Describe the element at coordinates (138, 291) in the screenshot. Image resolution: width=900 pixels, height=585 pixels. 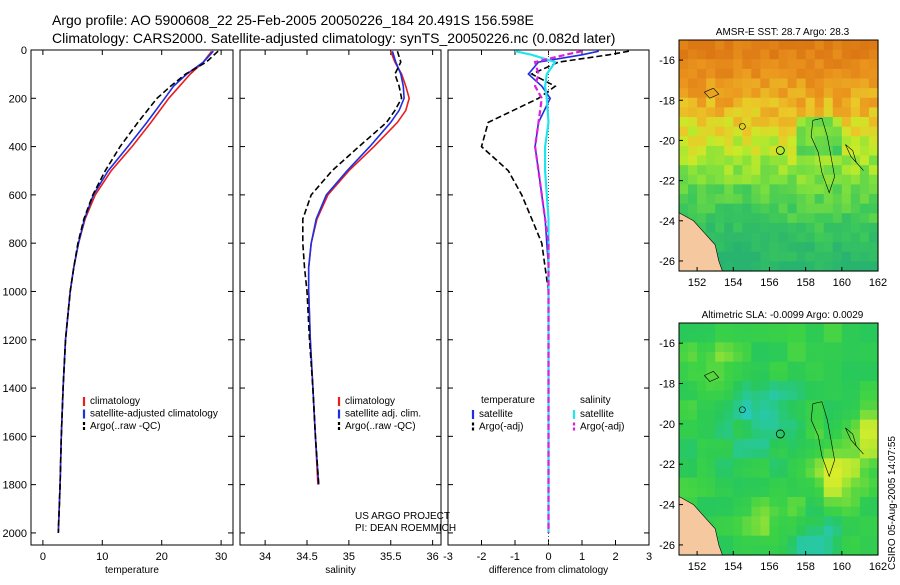
I see `series-line-argo-raw-qc-` at that location.